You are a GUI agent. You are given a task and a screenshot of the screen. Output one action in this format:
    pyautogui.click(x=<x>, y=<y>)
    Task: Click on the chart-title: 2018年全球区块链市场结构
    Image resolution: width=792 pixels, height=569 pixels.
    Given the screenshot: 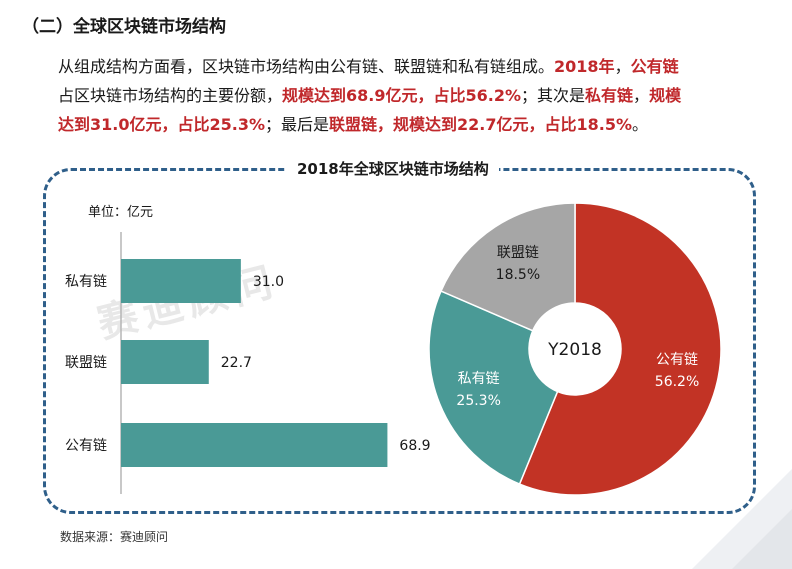 What is the action you would take?
    pyautogui.click(x=393, y=168)
    